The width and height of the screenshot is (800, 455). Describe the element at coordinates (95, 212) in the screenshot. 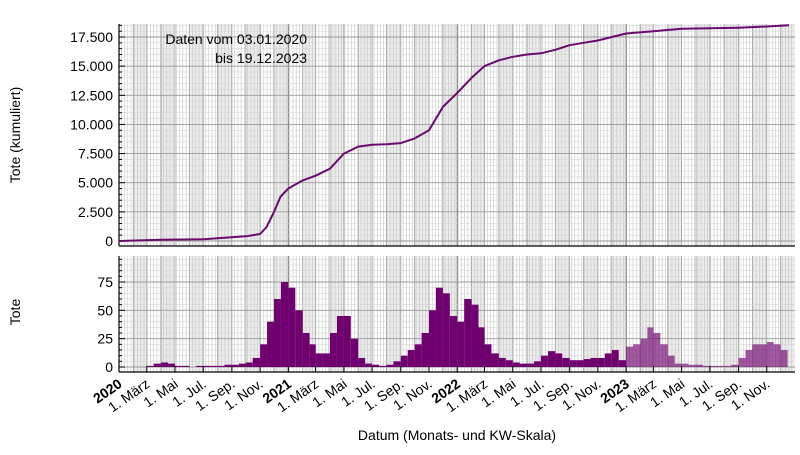

I see `y-tick-label: 2.500` at that location.